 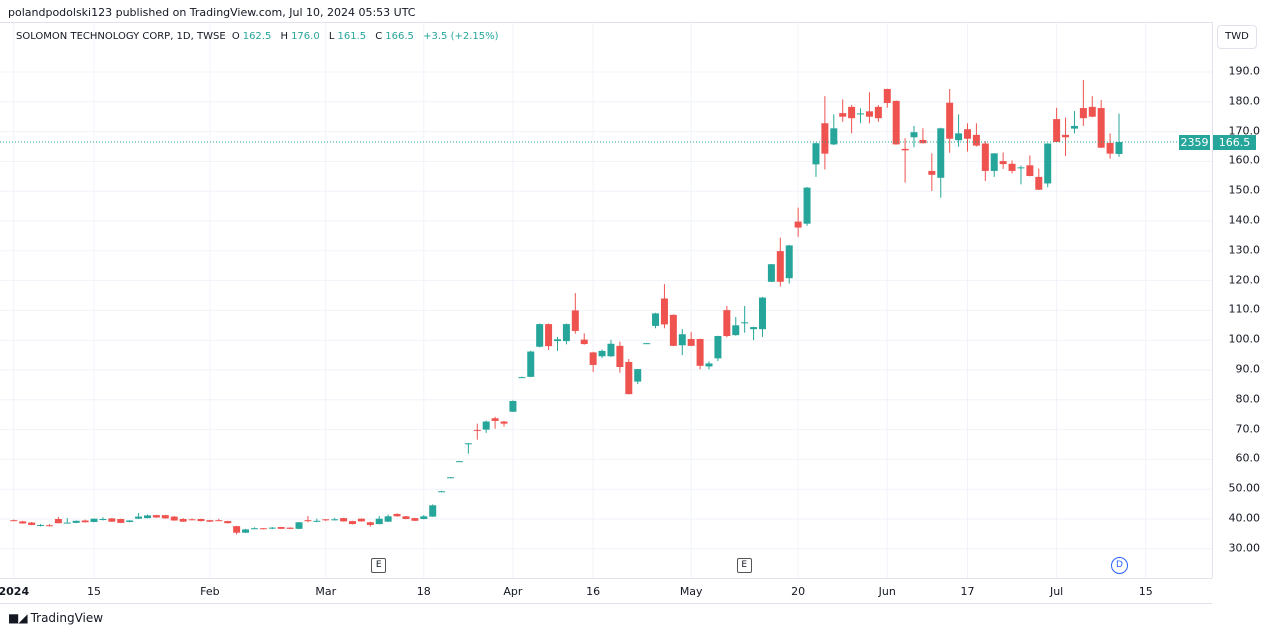 What do you see at coordinates (326, 591) in the screenshot?
I see `time-tick-label: Mar` at bounding box center [326, 591].